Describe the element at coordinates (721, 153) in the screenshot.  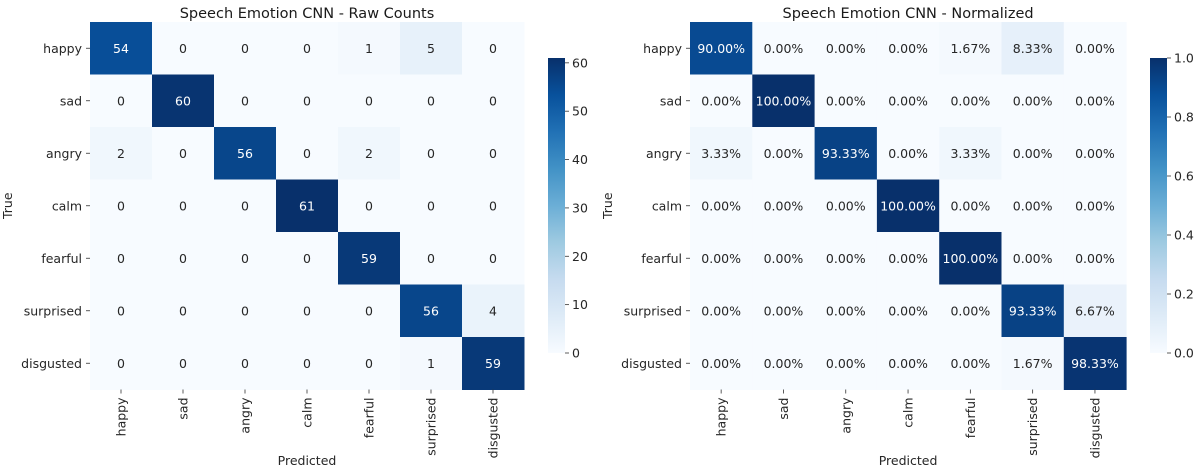
I see `cell-value-label: 3.33%` at that location.